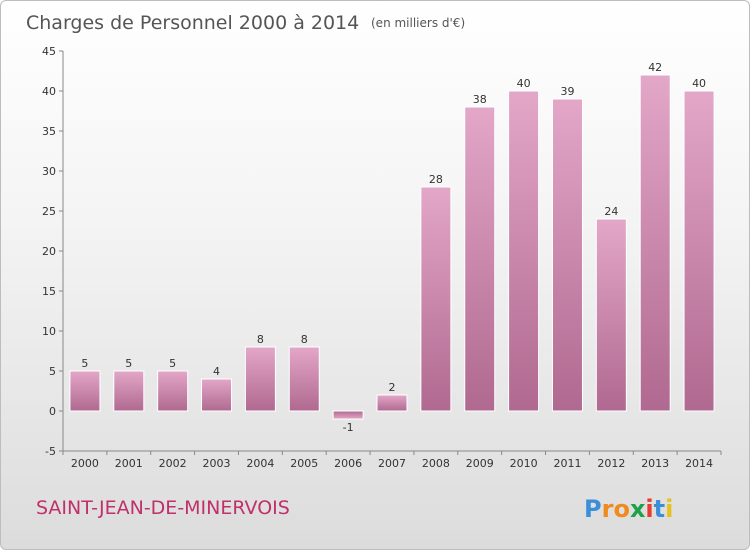  Describe the element at coordinates (524, 83) in the screenshot. I see `data-label-2010: 40` at that location.